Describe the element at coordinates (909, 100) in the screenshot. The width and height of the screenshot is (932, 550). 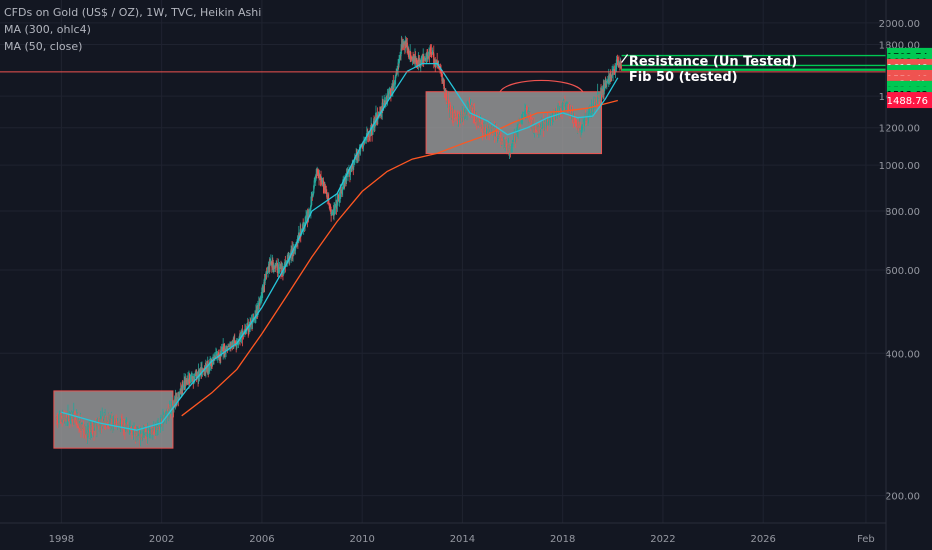
I see `price-label-bg` at that location.